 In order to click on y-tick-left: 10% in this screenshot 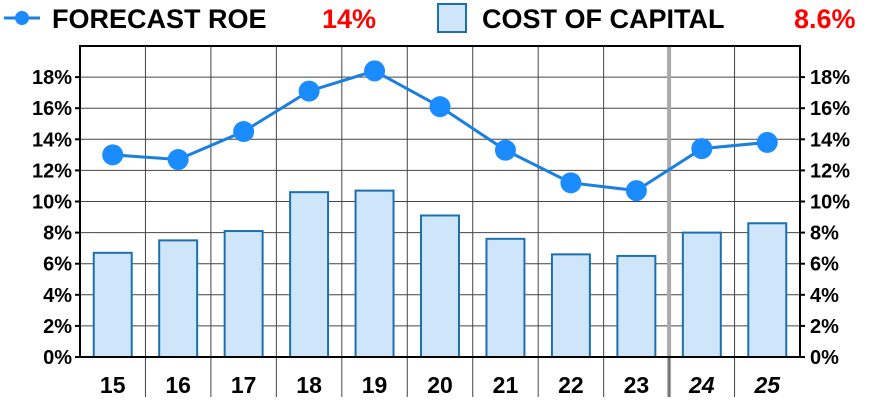, I will do `click(52, 203)`.